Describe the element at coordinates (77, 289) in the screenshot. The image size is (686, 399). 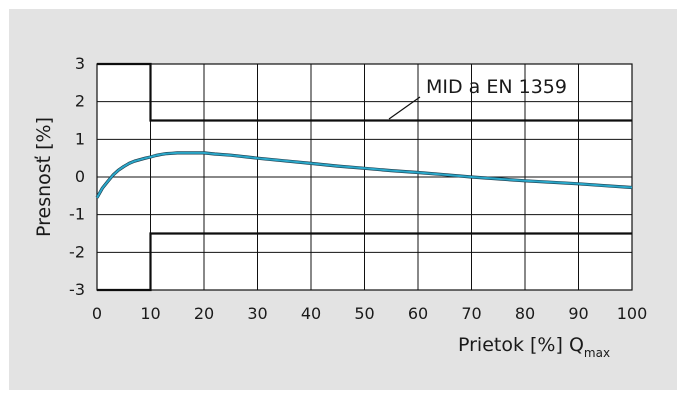
I see `y-tick-label: -3` at that location.